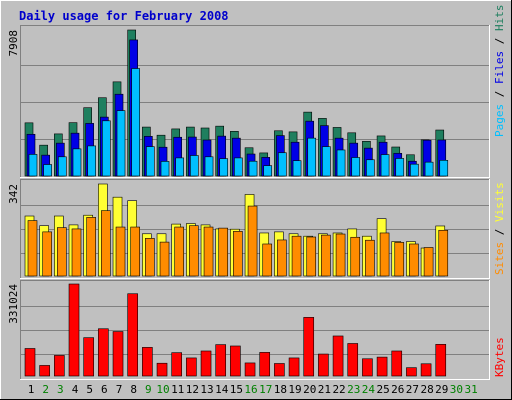  I want to click on right-label-top: Pages / Files / Hits, so click(499, 71).